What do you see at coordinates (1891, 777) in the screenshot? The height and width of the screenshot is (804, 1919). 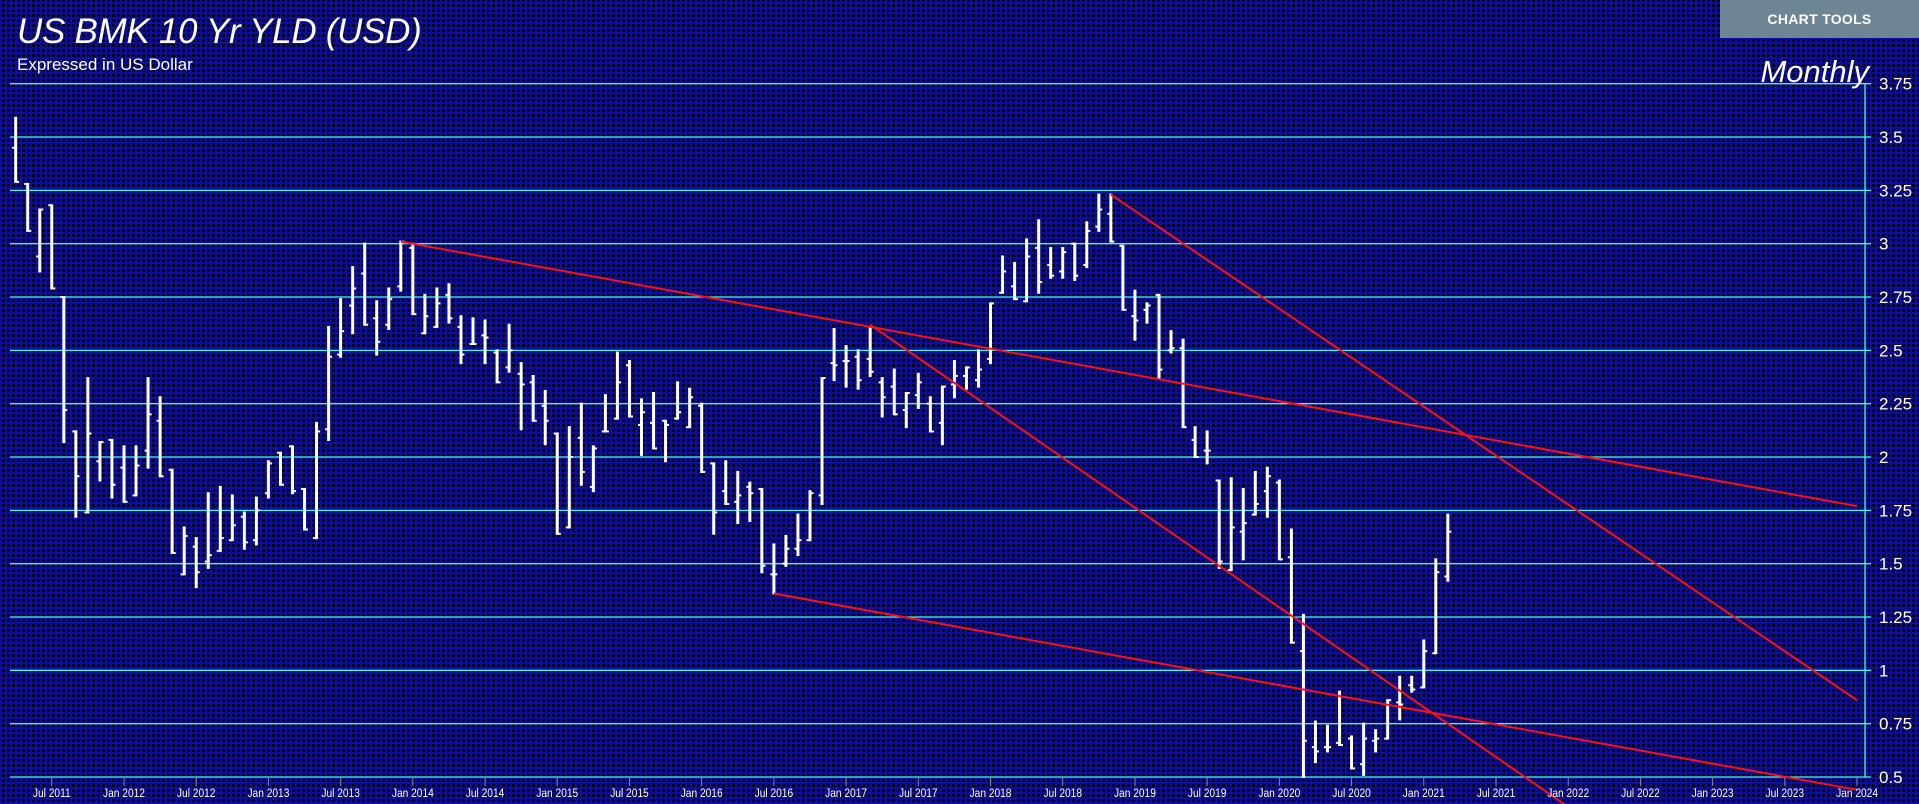 I see `y-tick-label: 0.5` at bounding box center [1891, 777].